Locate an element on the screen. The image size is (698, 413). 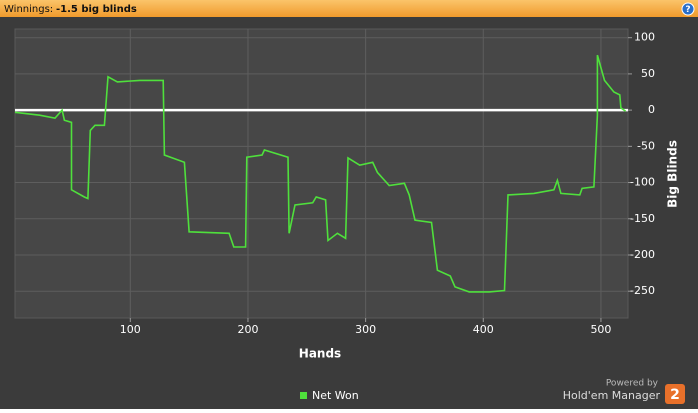
x-axis-title: Hands is located at coordinates (320, 354).